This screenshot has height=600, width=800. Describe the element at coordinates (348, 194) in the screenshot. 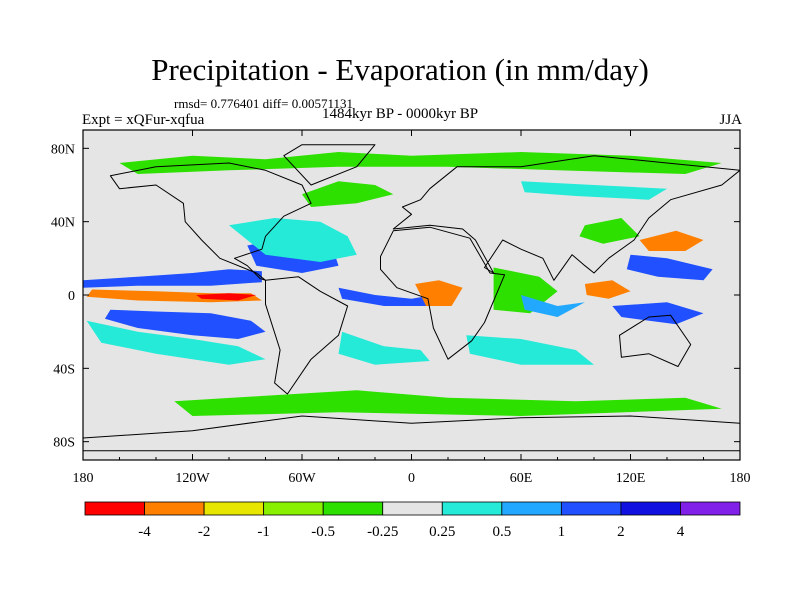

I see `region-north-atlantic-green` at that location.